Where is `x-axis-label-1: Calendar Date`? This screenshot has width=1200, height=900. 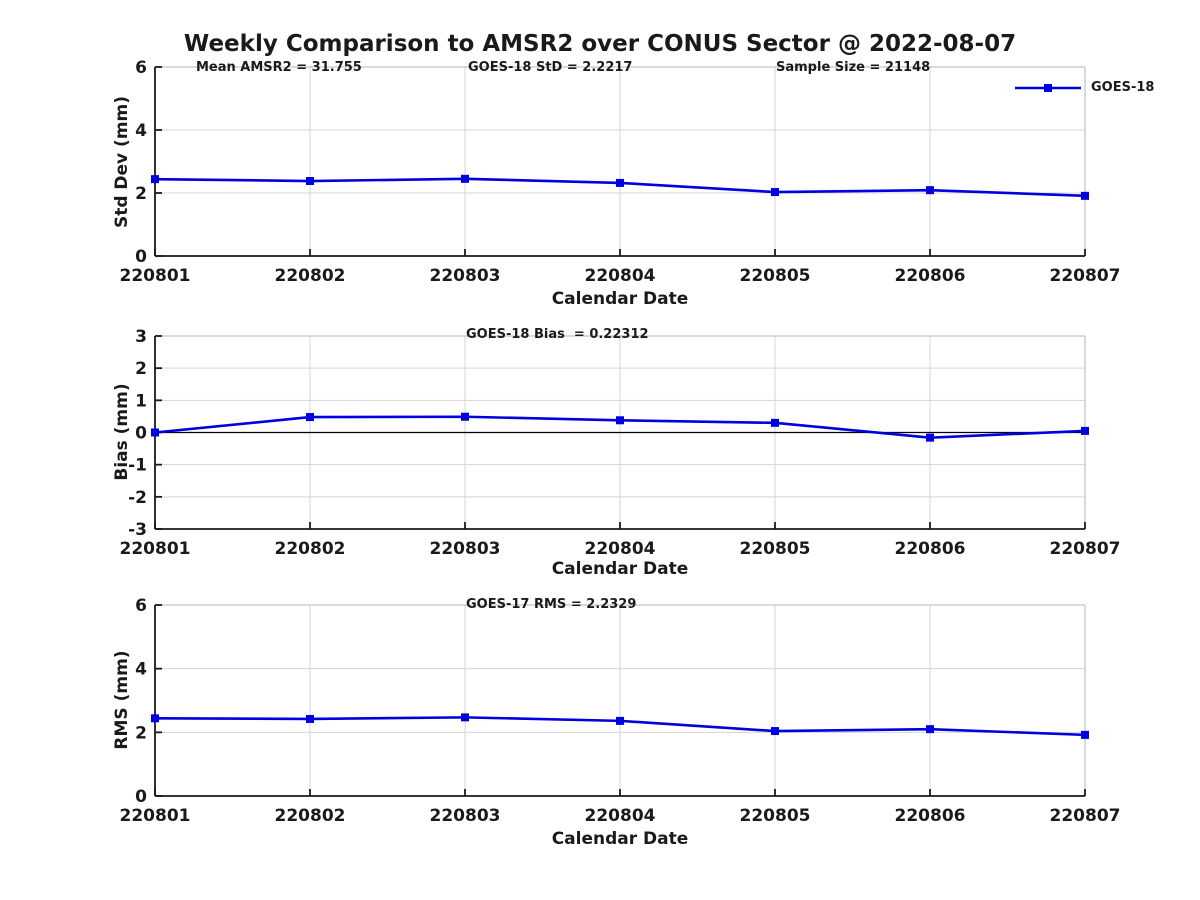 x-axis-label-1: Calendar Date is located at coordinates (620, 299).